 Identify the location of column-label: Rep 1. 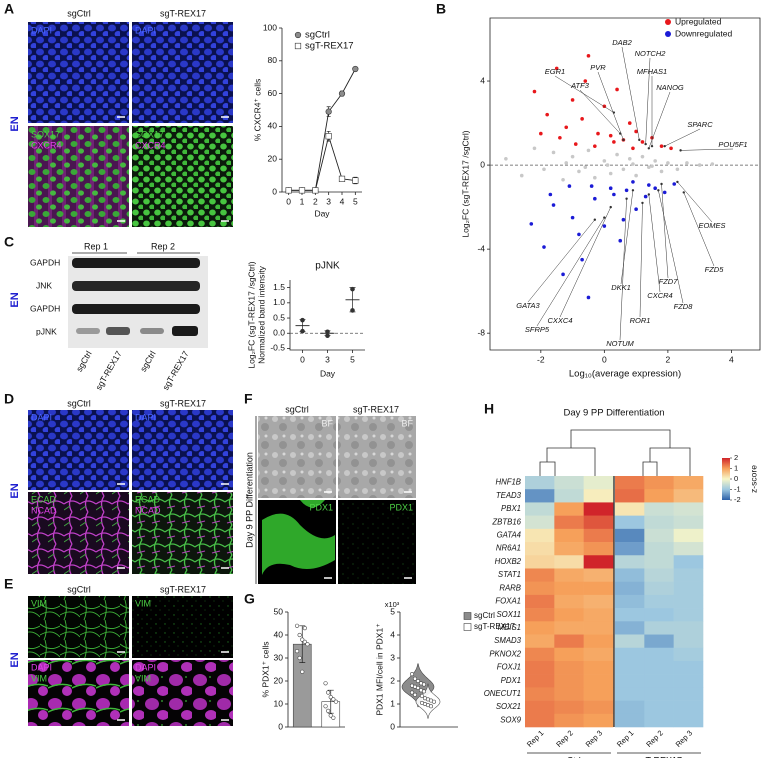
(625, 738).